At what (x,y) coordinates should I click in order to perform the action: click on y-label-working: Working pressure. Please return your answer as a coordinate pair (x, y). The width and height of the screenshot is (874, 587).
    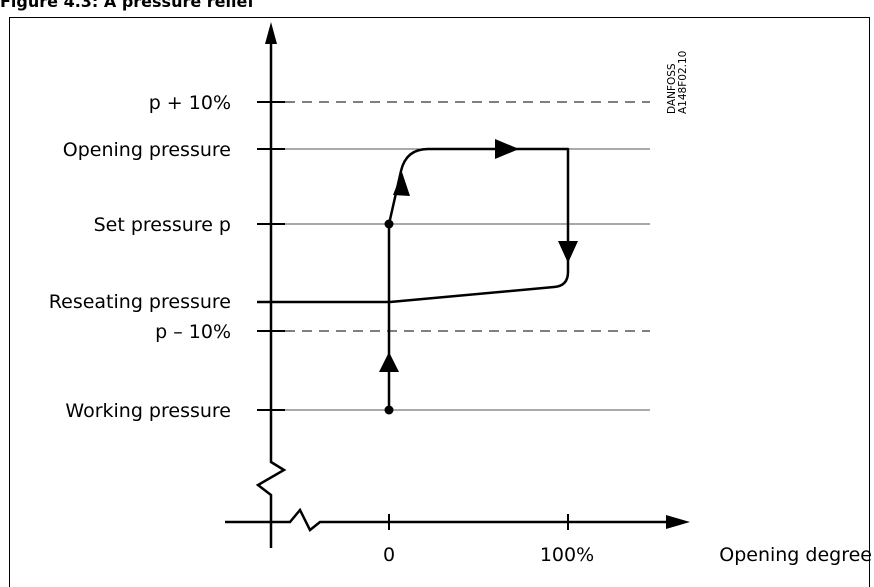
    Looking at the image, I should click on (148, 411).